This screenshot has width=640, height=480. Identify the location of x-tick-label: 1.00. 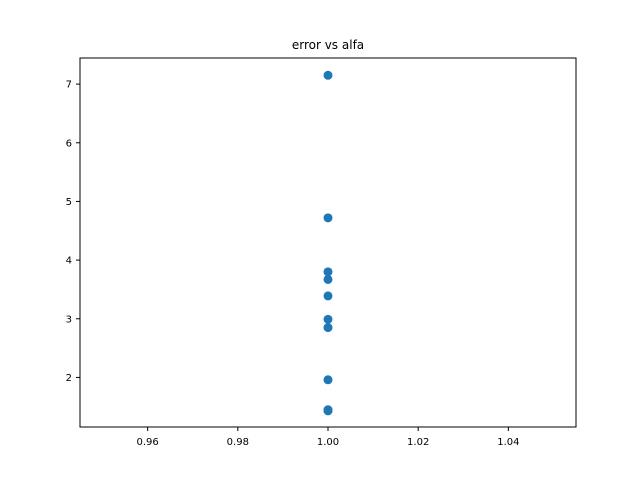
(328, 442).